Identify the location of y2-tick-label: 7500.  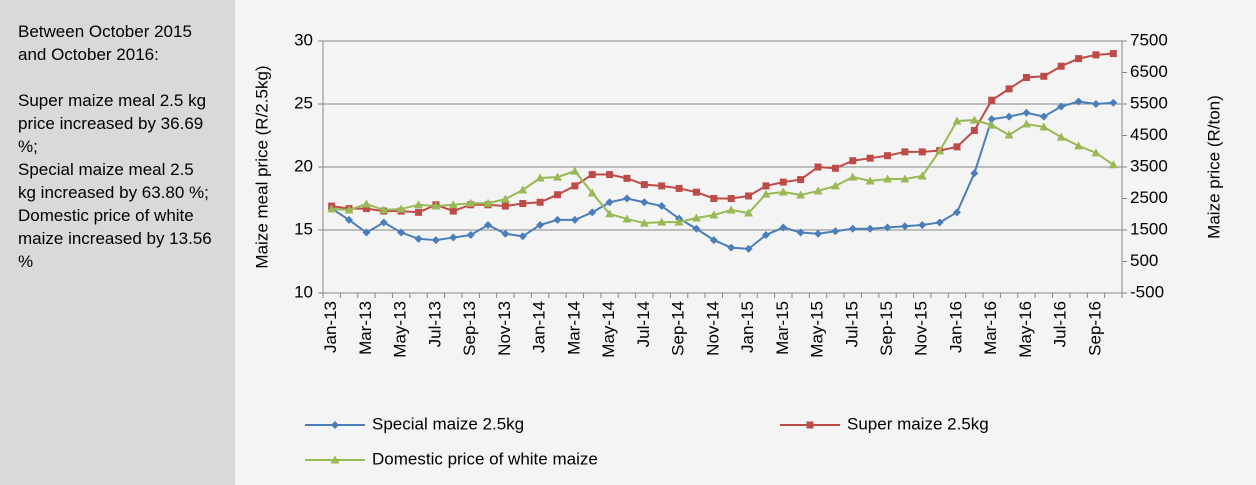
(1149, 39).